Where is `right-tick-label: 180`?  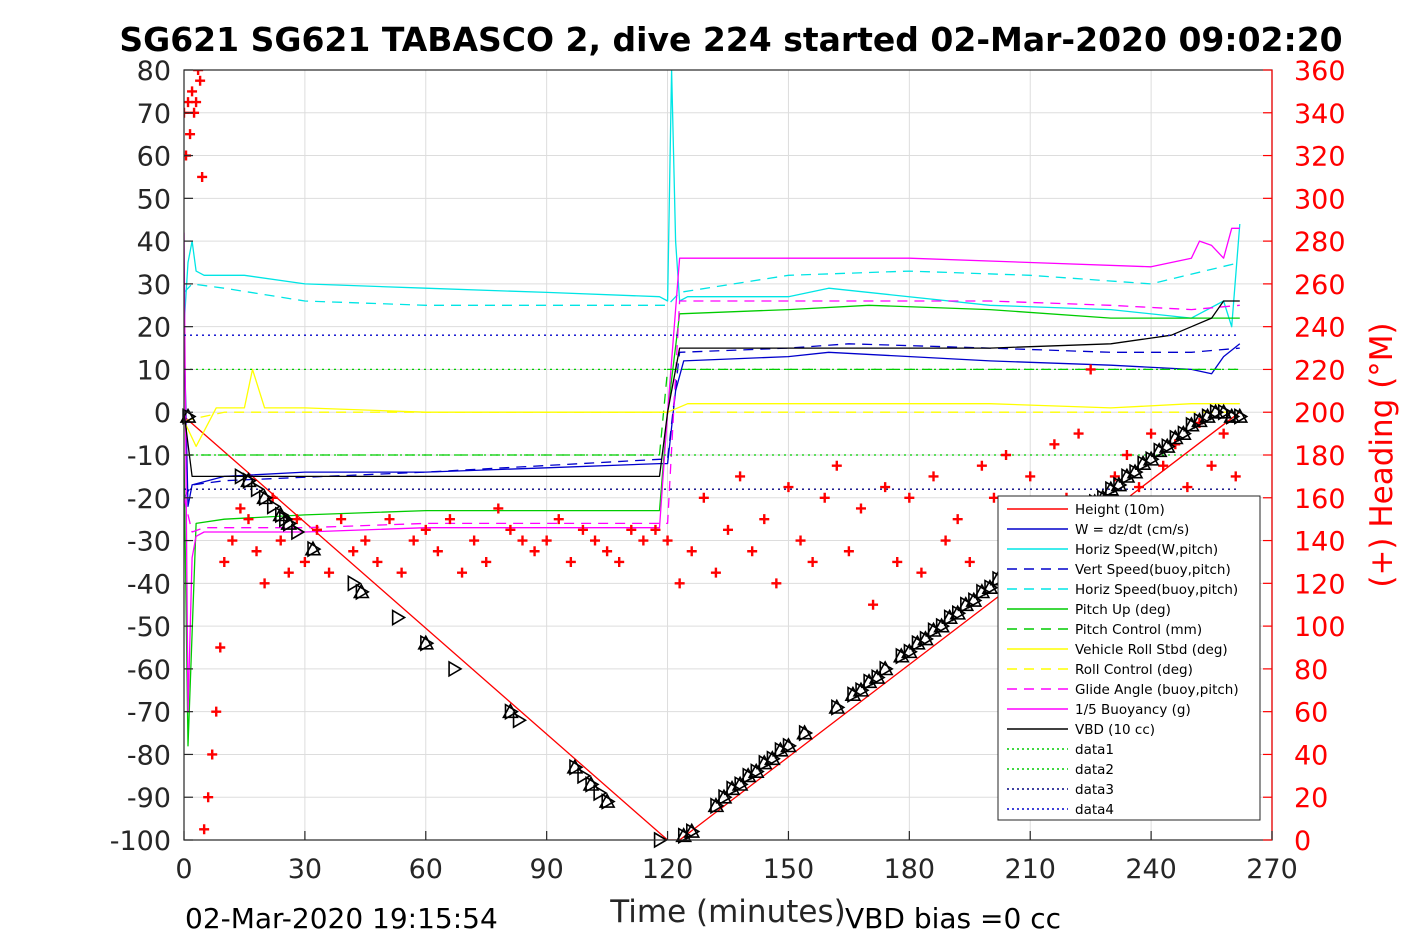 right-tick-label: 180 is located at coordinates (1320, 456).